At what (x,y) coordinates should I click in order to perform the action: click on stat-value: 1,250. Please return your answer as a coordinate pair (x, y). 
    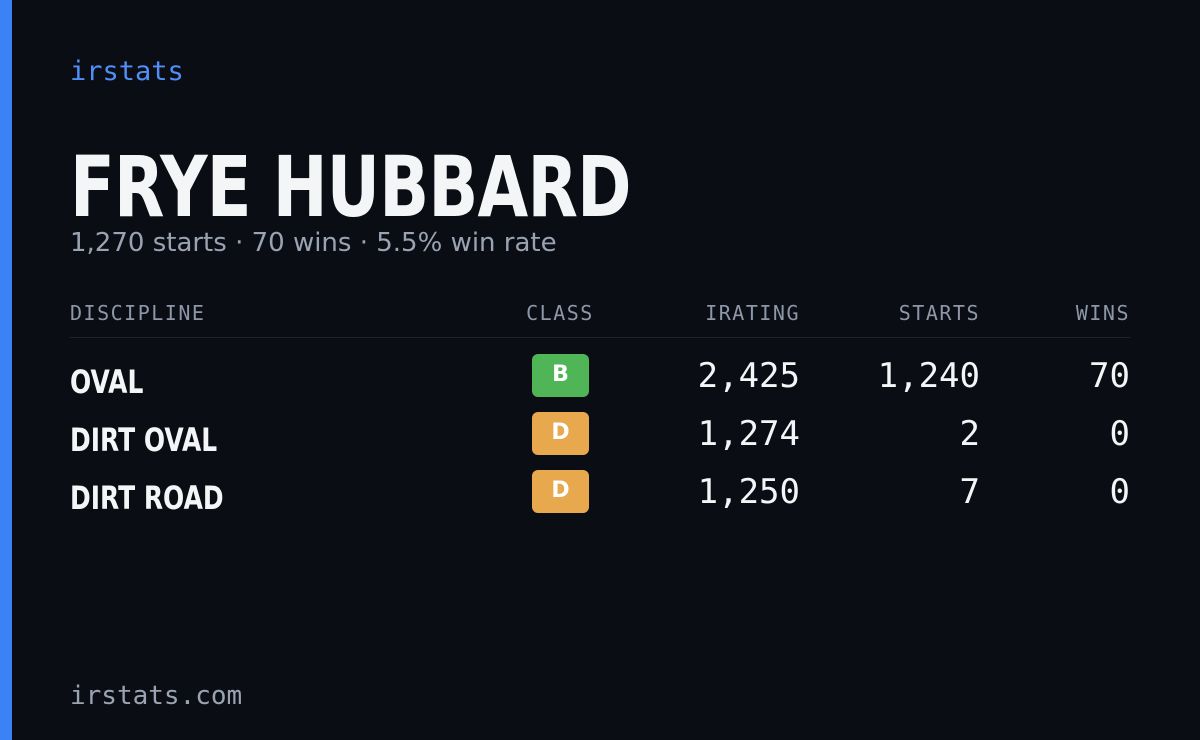
    Looking at the image, I should click on (748, 492).